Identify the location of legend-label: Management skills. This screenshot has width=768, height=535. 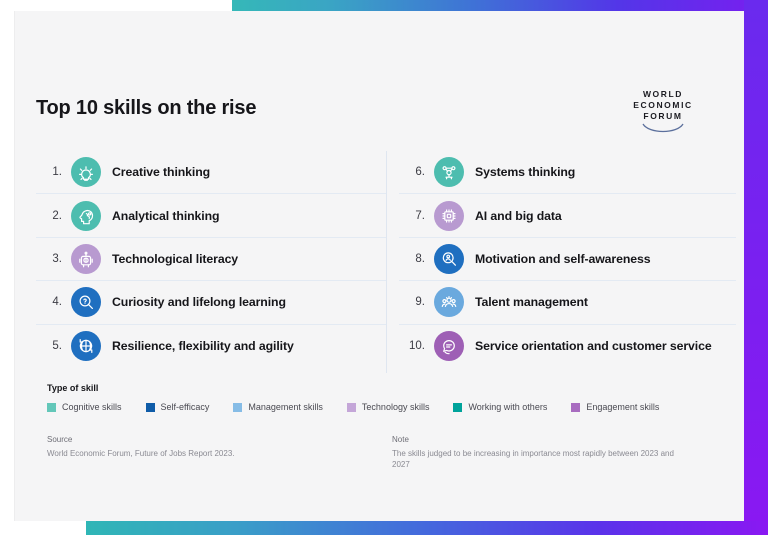
(285, 407).